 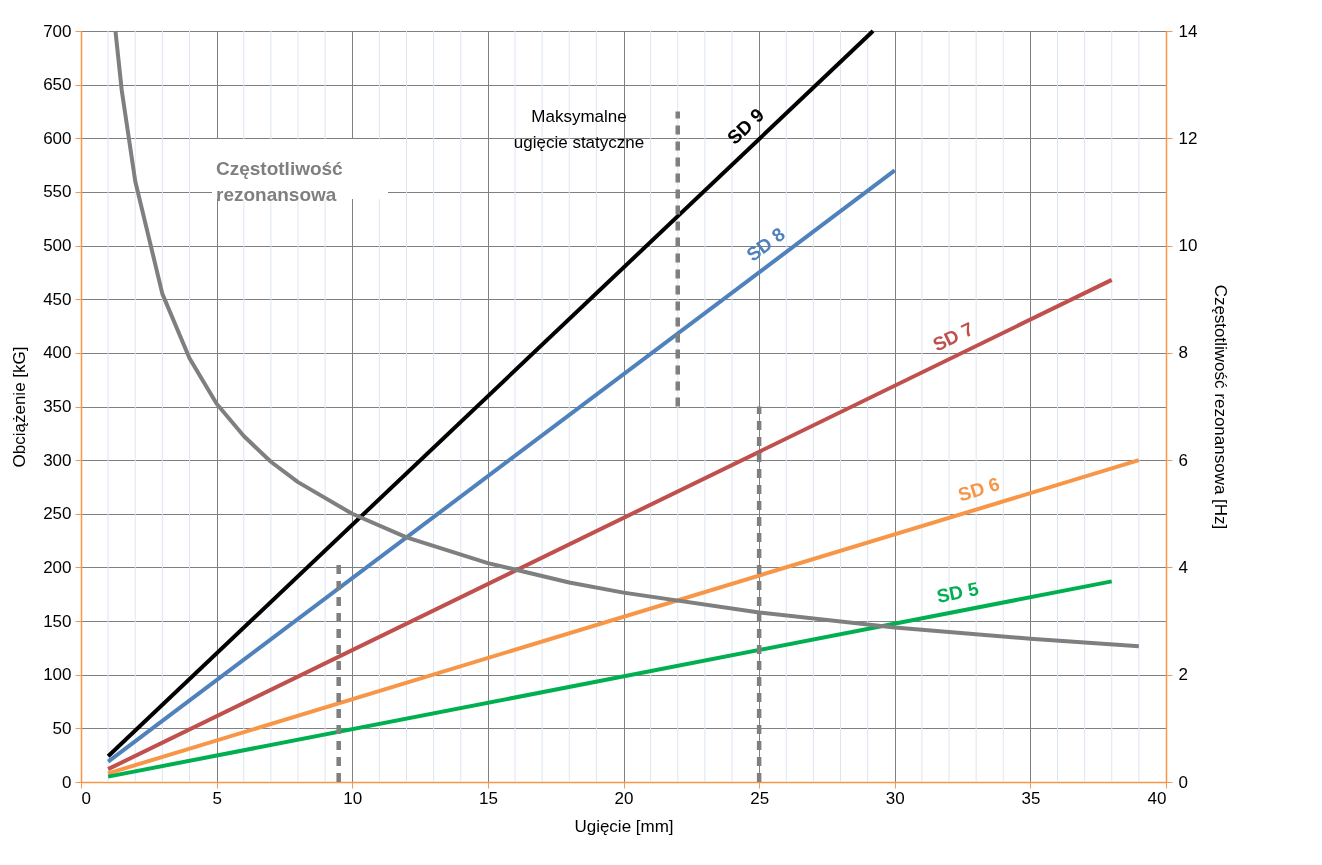 What do you see at coordinates (953, 336) in the screenshot?
I see `text: SD 7` at bounding box center [953, 336].